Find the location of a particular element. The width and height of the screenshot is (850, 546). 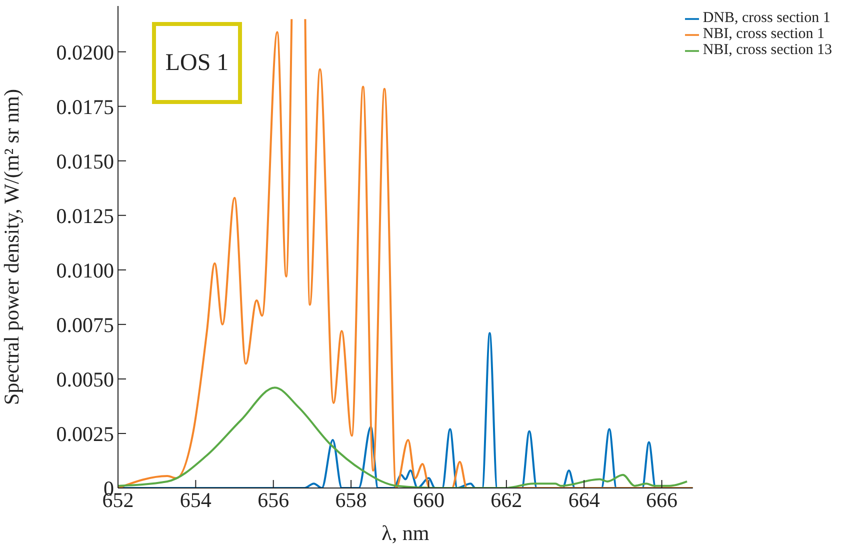

y-tick-label: 0.0175 is located at coordinates (85, 106).